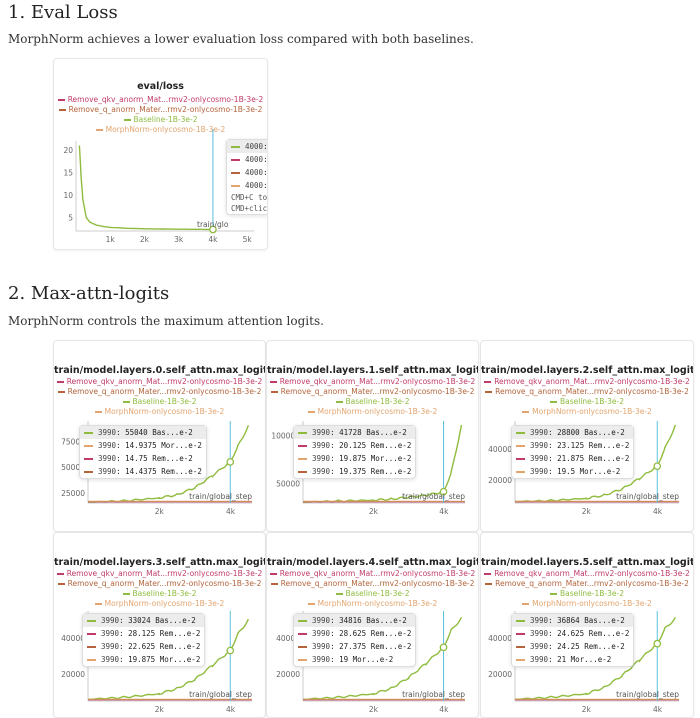  I want to click on tooltip-row: 3990: 34816 Bas...e-2, so click(355, 620).